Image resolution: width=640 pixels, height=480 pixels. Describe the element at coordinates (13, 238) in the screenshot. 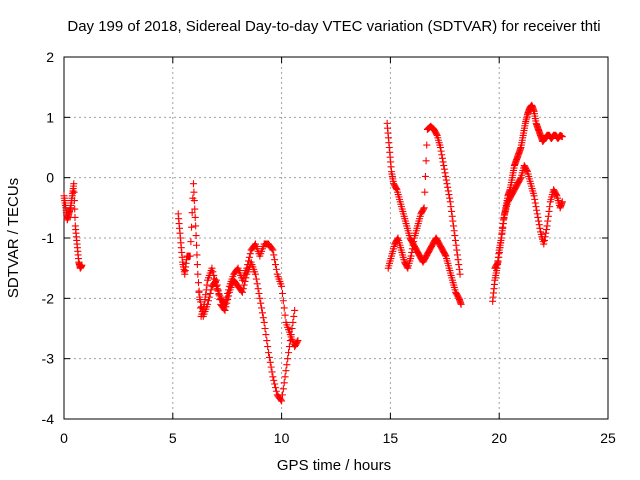

I see `y-axis-label: SDTVAR / TECUs` at that location.